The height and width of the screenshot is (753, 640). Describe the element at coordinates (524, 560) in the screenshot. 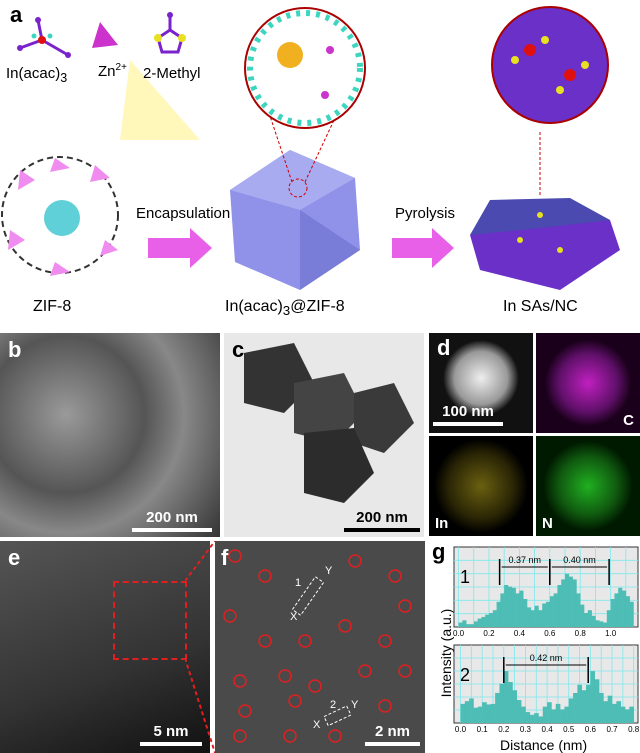

I see `distance-label: 0.37 nm` at that location.